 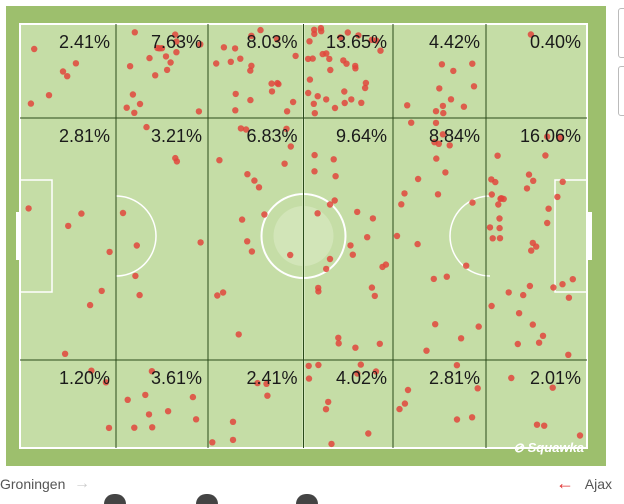 What do you see at coordinates (565, 483) in the screenshot?
I see `arrow-left-icon: ←` at bounding box center [565, 483].